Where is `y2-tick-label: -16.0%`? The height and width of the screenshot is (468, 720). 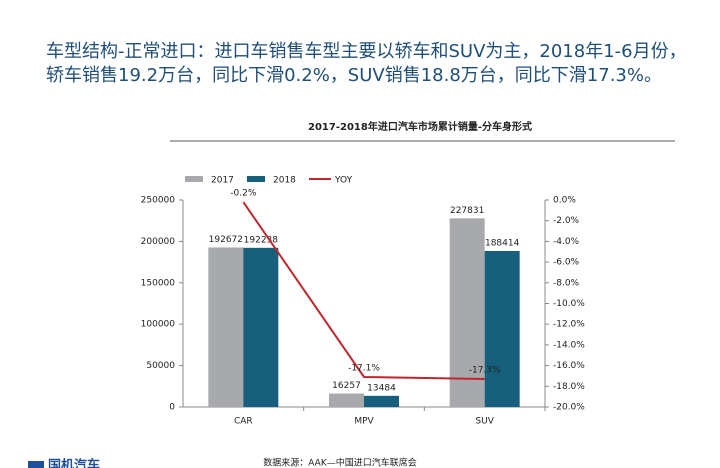
y2-tick-label: -16.0% is located at coordinates (569, 366).